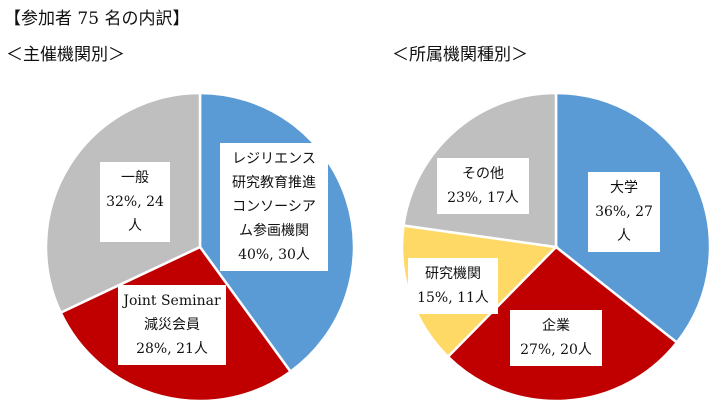 This screenshot has height=413, width=720. What do you see at coordinates (274, 231) in the screenshot?
I see `slice-label-line: ム参画機関` at bounding box center [274, 231].